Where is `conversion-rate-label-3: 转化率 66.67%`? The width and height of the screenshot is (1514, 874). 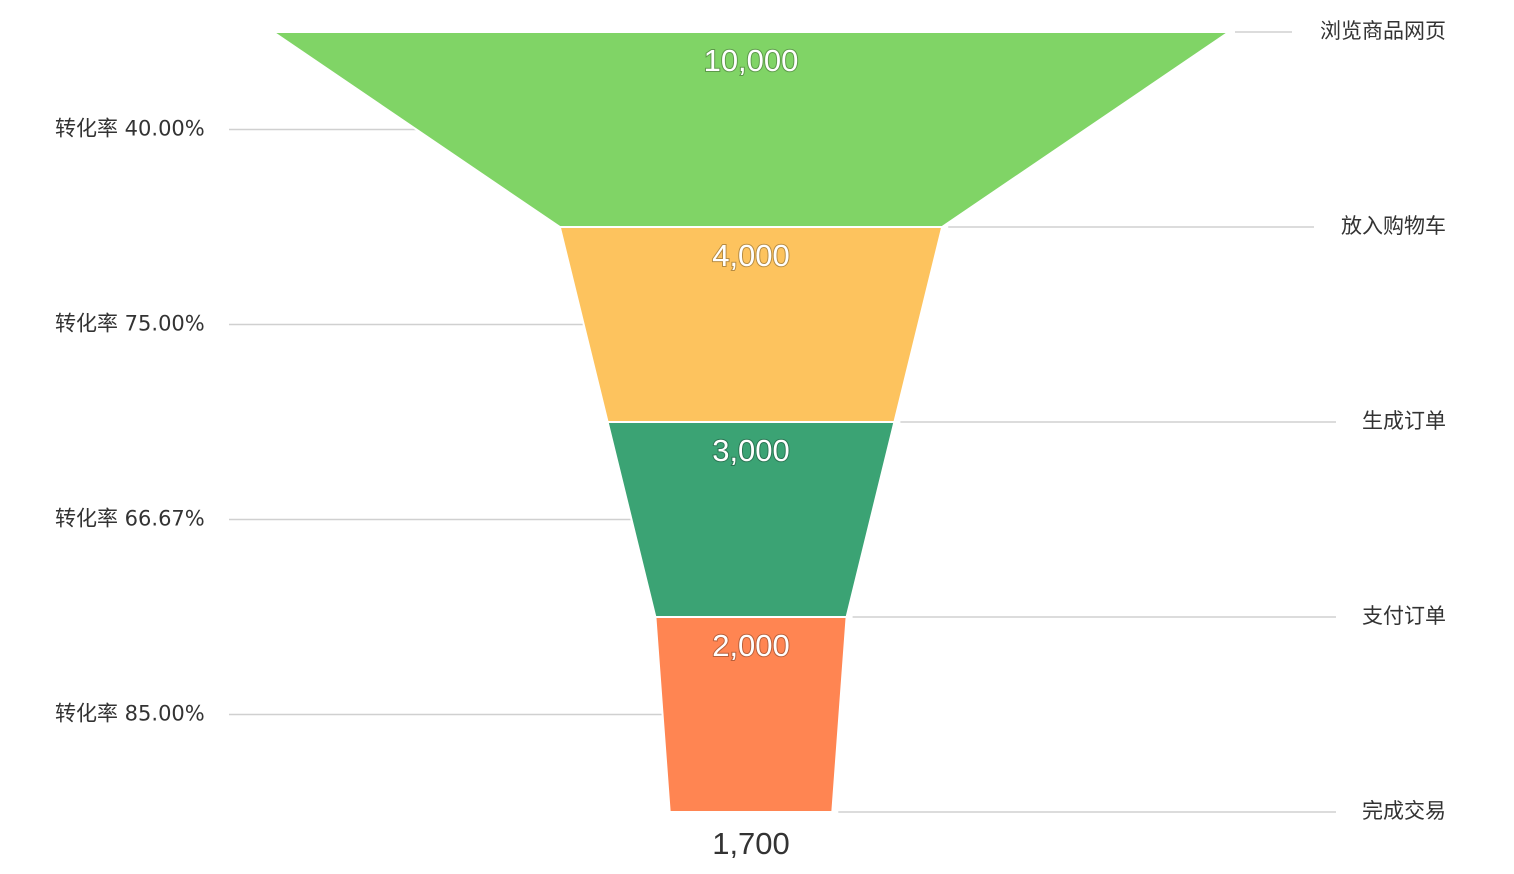
conversion-rate-label-3: 转化率 66.67% is located at coordinates (130, 519).